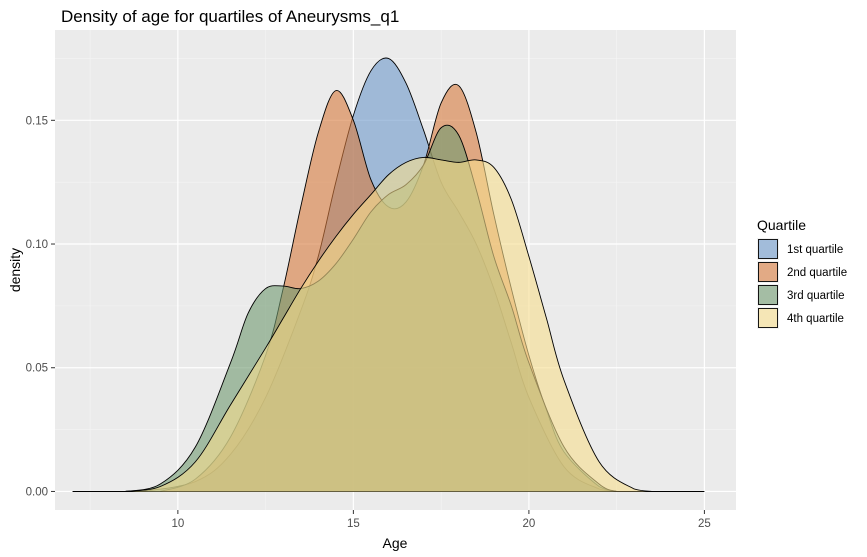 The height and width of the screenshot is (557, 867). What do you see at coordinates (37, 492) in the screenshot?
I see `y-tick-label: 0.00` at bounding box center [37, 492].